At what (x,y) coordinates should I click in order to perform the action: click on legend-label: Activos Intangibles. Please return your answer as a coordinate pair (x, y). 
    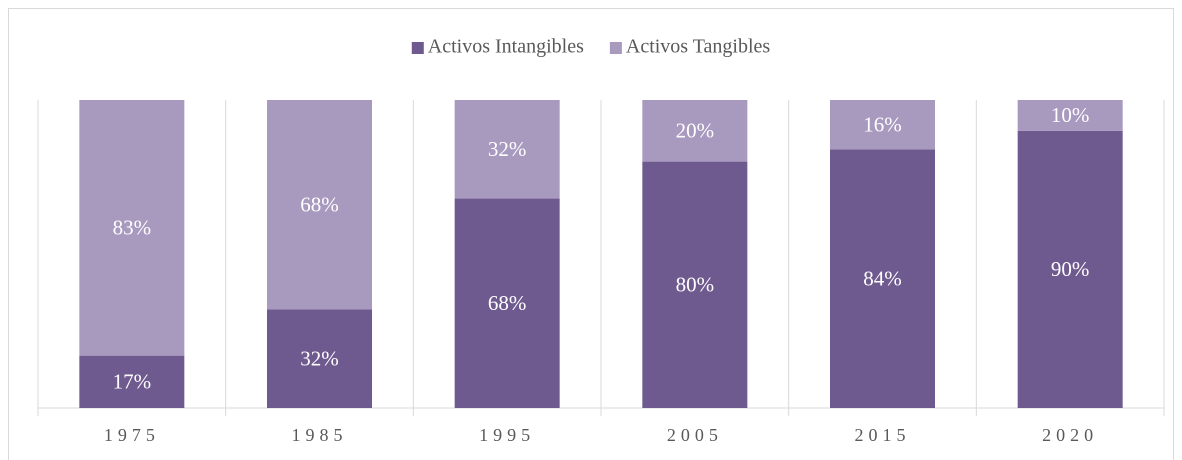
    Looking at the image, I should click on (506, 47).